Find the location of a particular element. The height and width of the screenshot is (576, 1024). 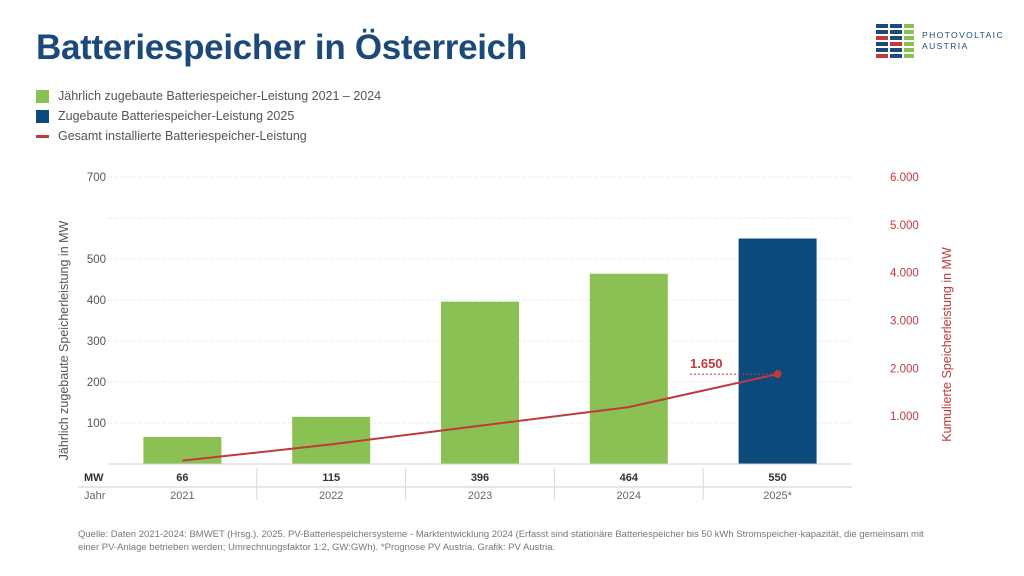

value-label-2023: 396 is located at coordinates (480, 478).